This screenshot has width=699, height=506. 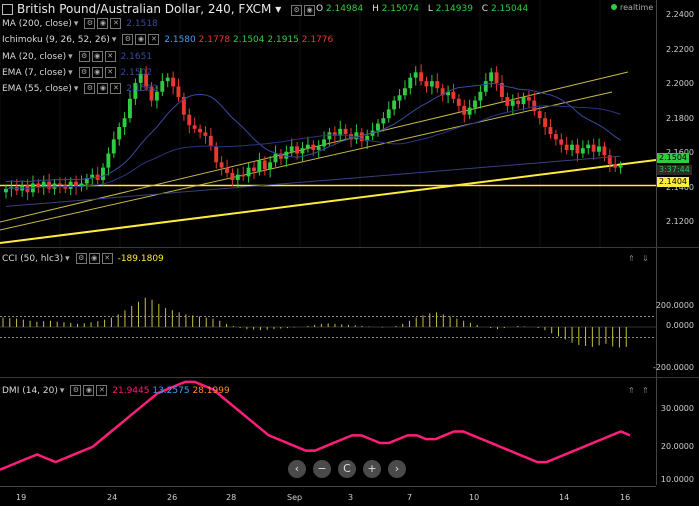 What do you see at coordinates (680, 187) in the screenshot?
I see `price-tick-label: 2.1400` at bounding box center [680, 187].